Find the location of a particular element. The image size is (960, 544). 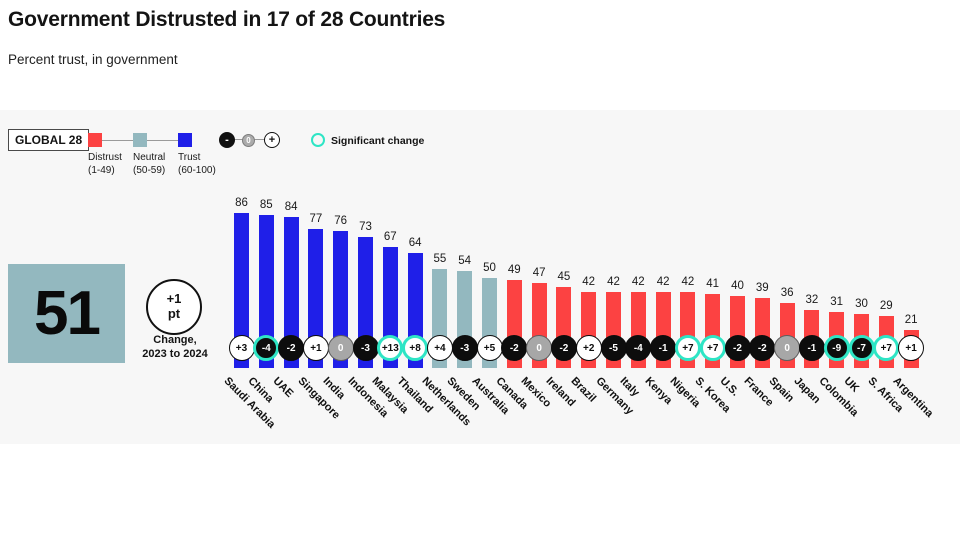

bar-value: 67 is located at coordinates (390, 237).